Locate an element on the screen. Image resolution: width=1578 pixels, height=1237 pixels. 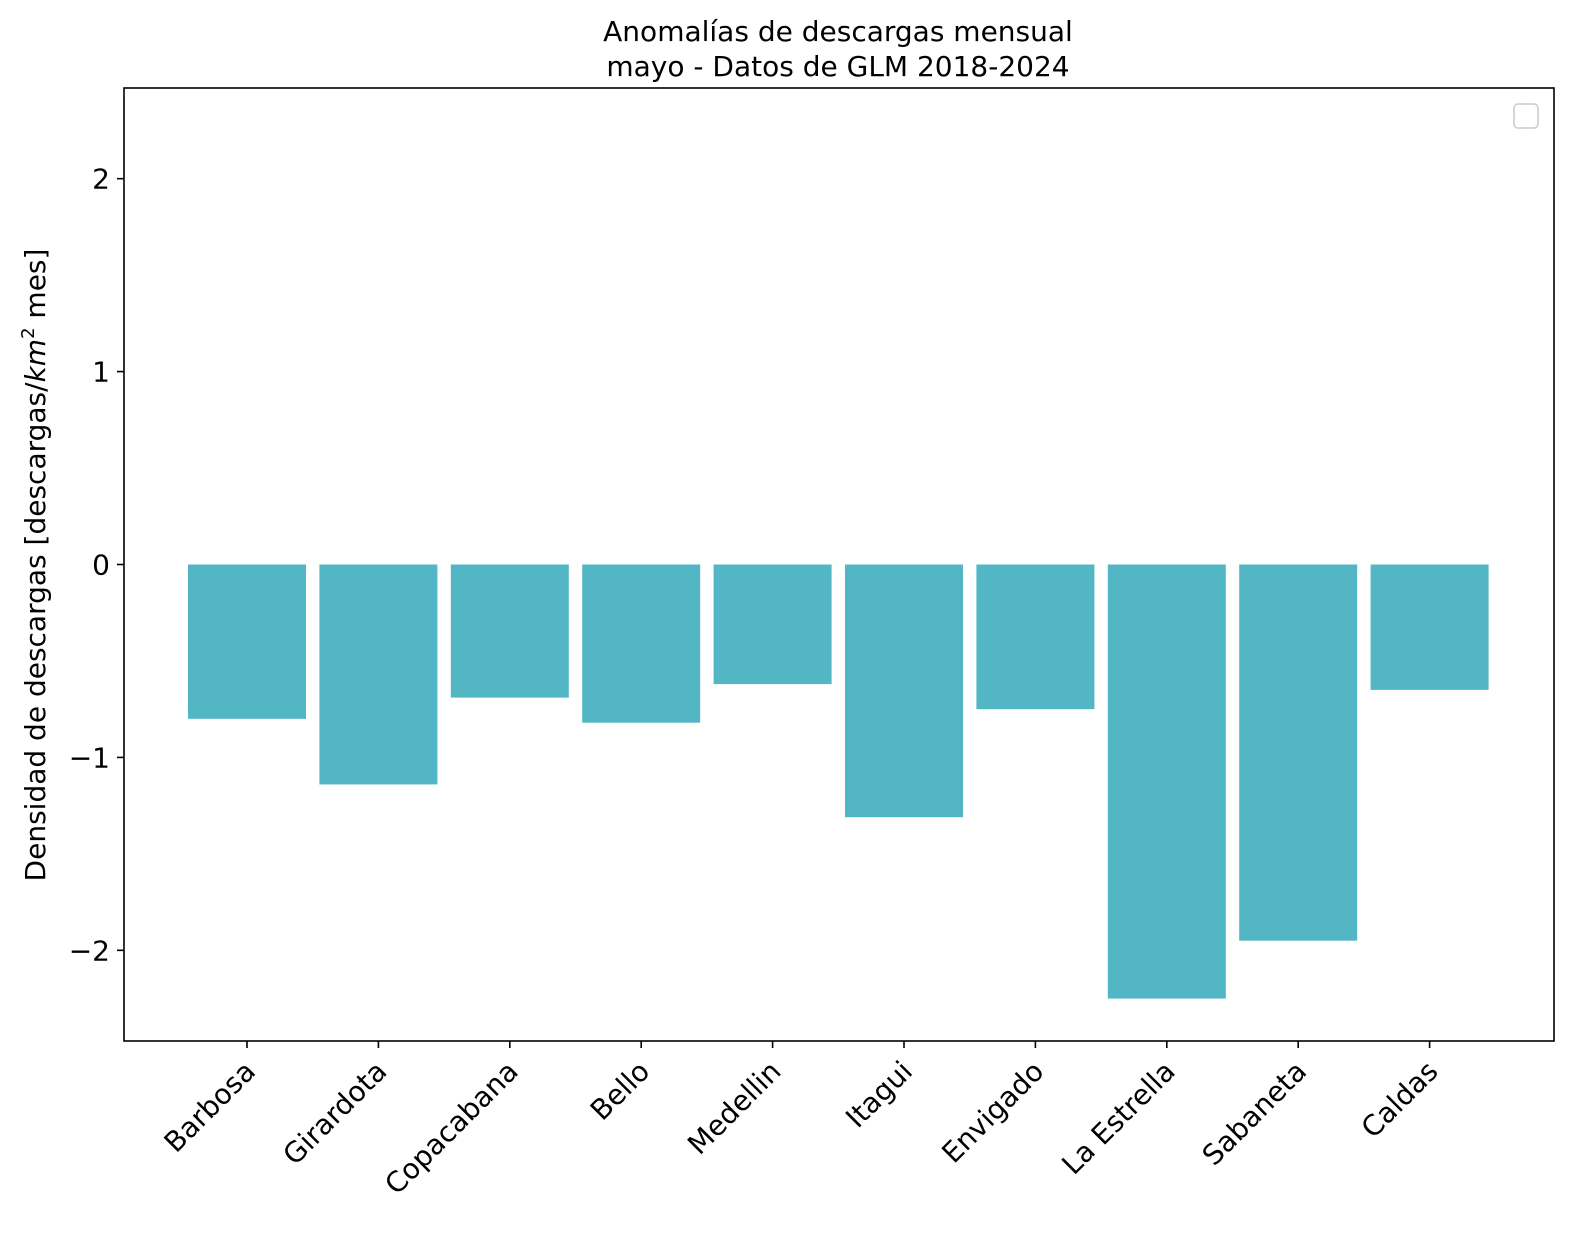
y-axis-label-km: km is located at coordinates (35, 361).